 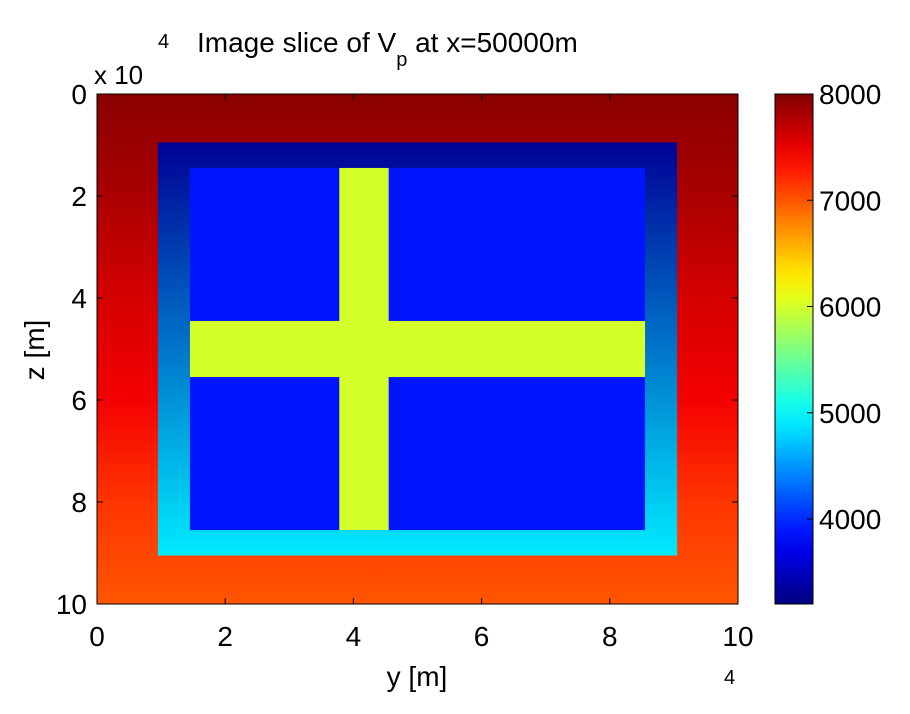 I want to click on y-tick-label: 0, so click(x=79, y=94).